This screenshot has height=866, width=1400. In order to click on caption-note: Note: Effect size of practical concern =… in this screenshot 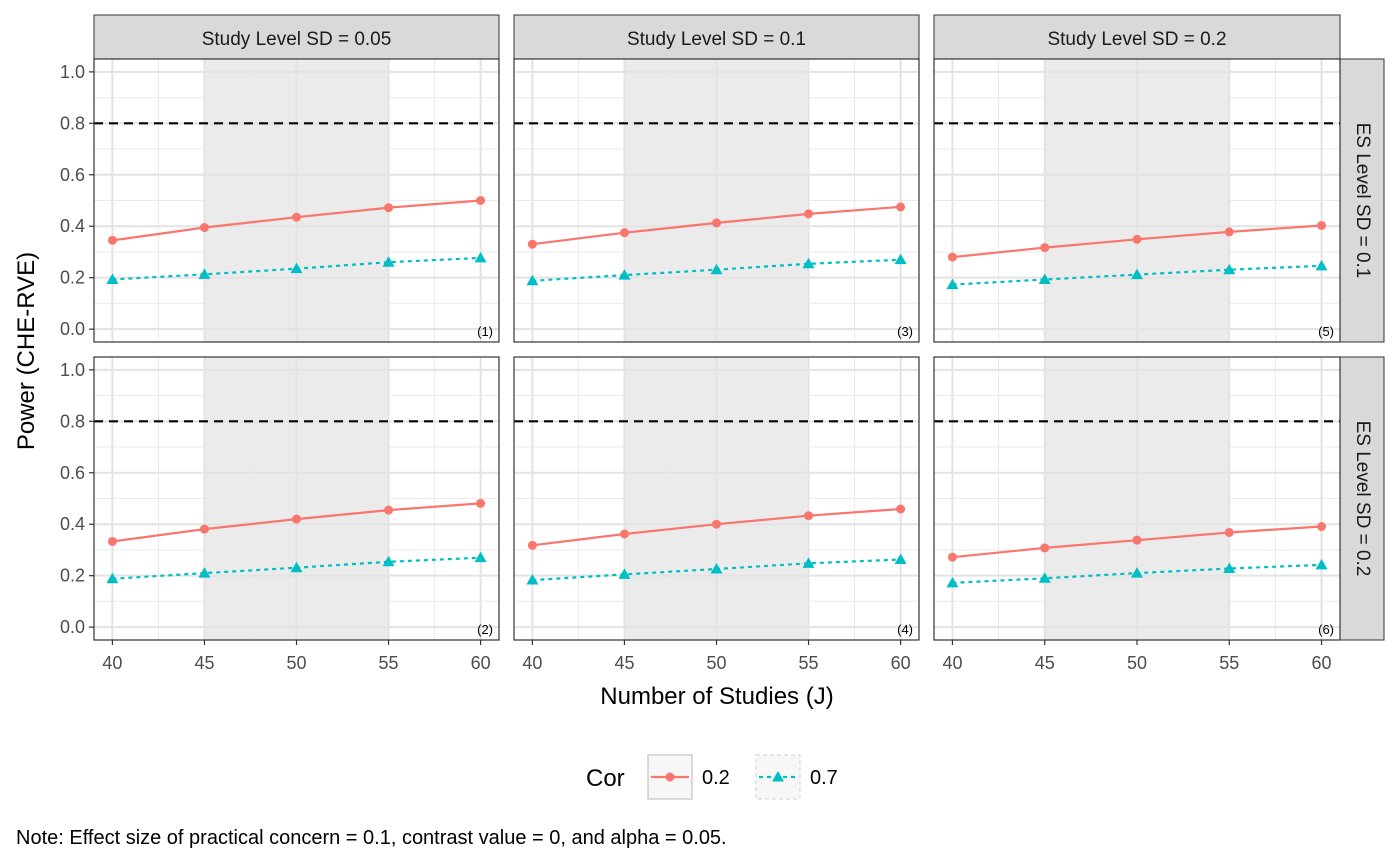, I will do `click(371, 838)`.